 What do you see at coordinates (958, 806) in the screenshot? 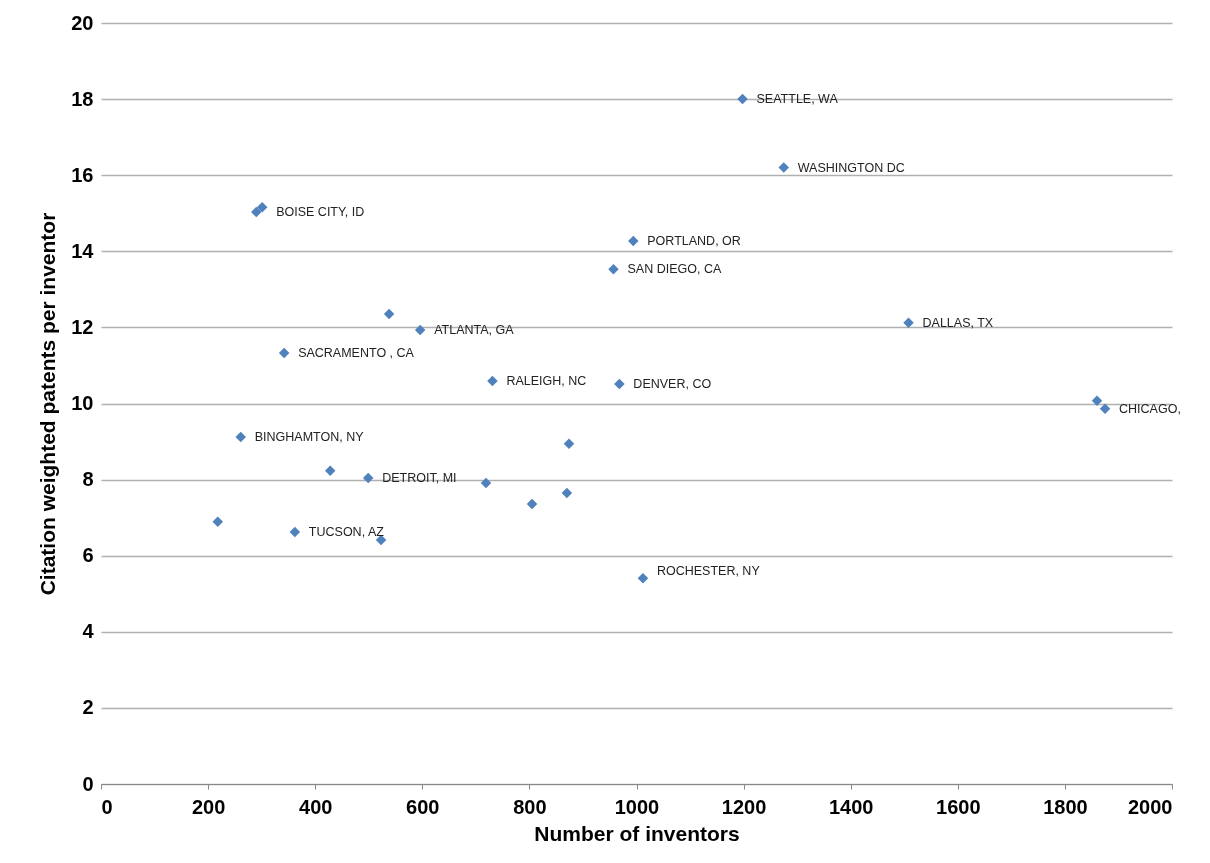
I see `x-tick-label: 1600` at bounding box center [958, 806].